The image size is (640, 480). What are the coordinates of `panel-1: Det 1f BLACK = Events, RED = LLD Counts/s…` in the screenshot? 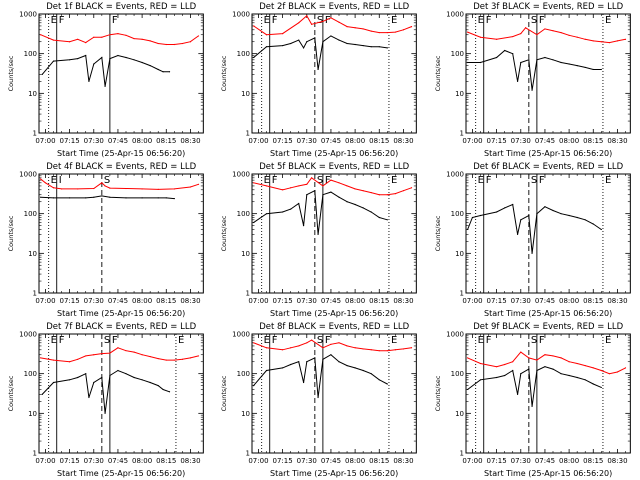 It's located at (105, 80).